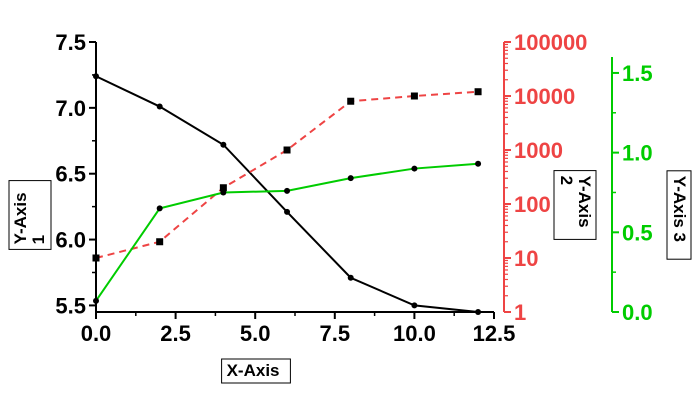 This screenshot has width=698, height=411. What do you see at coordinates (520, 312) in the screenshot?
I see `y2-tick-label: 1` at bounding box center [520, 312].